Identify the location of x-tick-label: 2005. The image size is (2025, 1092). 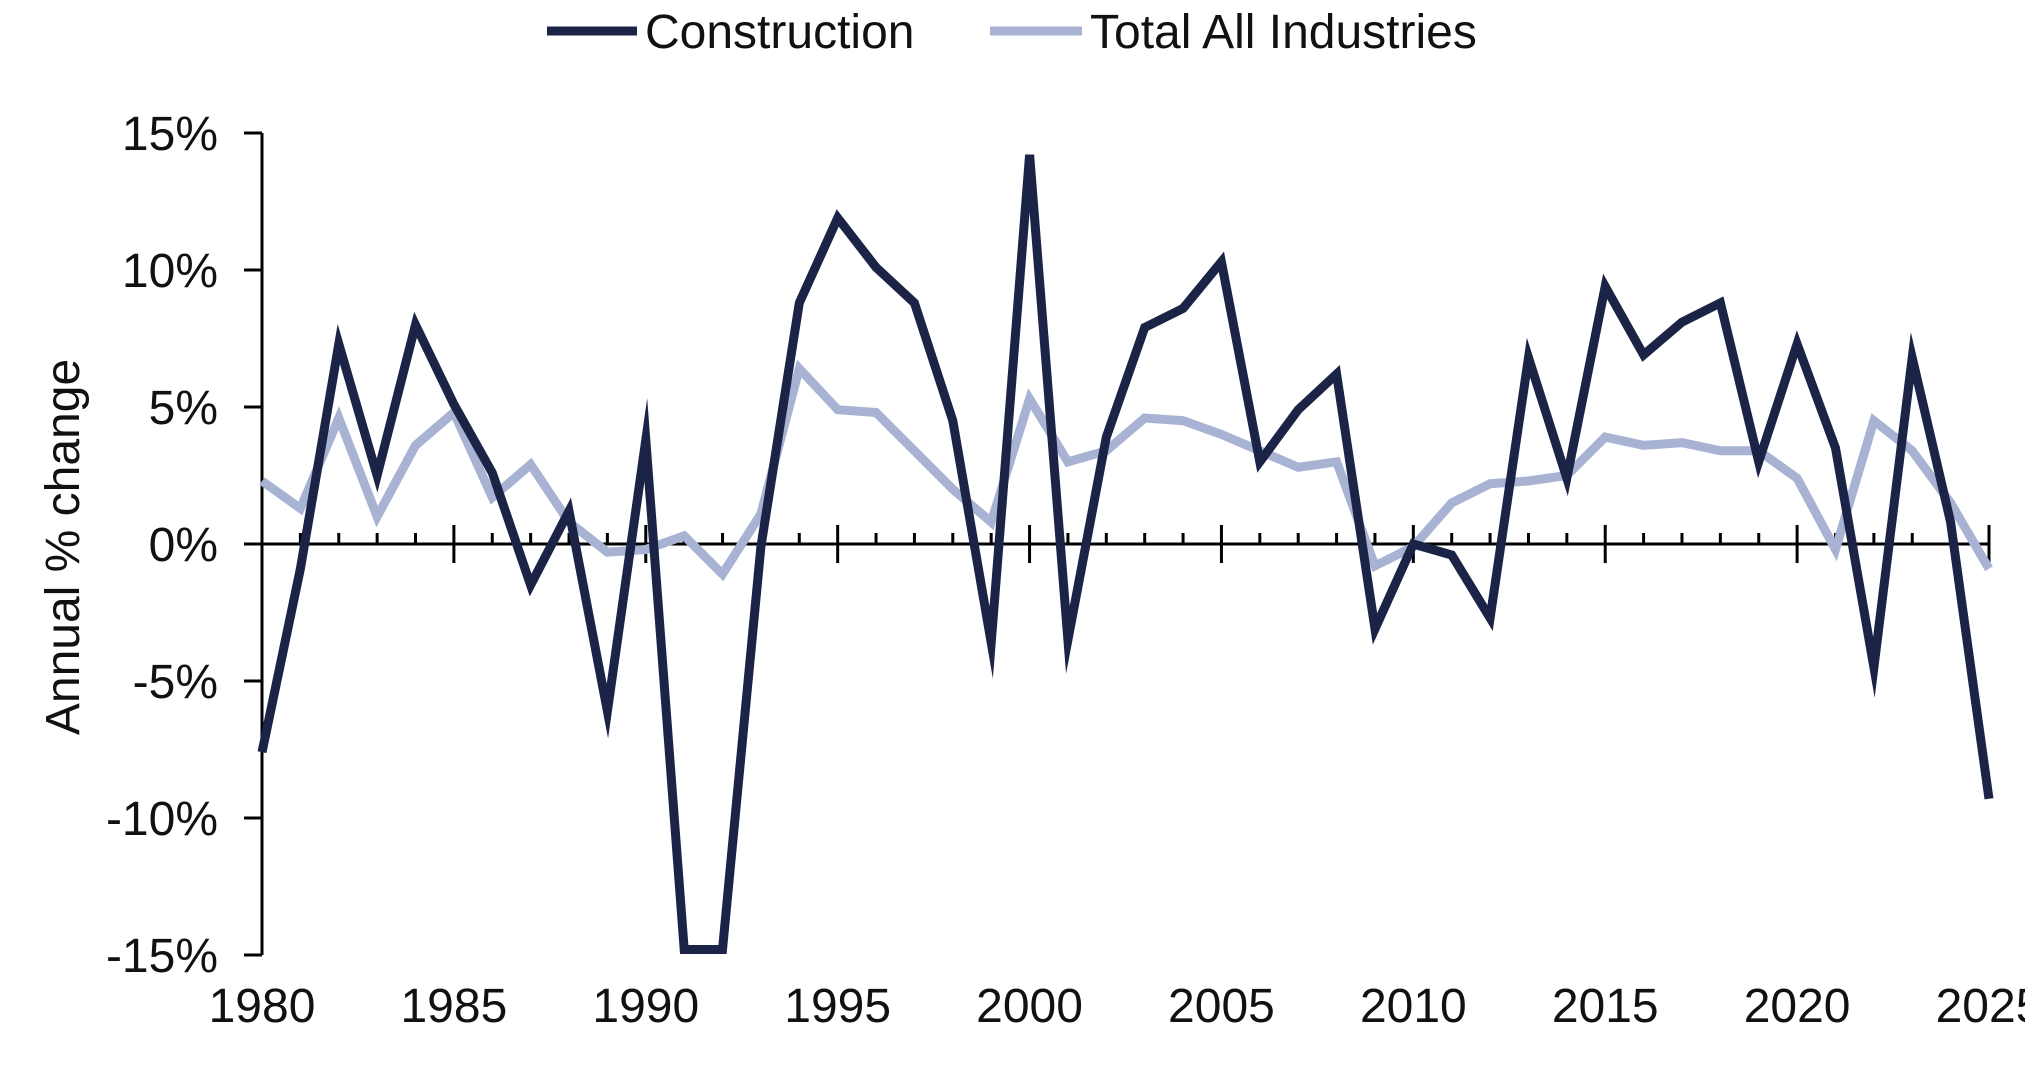
(1221, 1006).